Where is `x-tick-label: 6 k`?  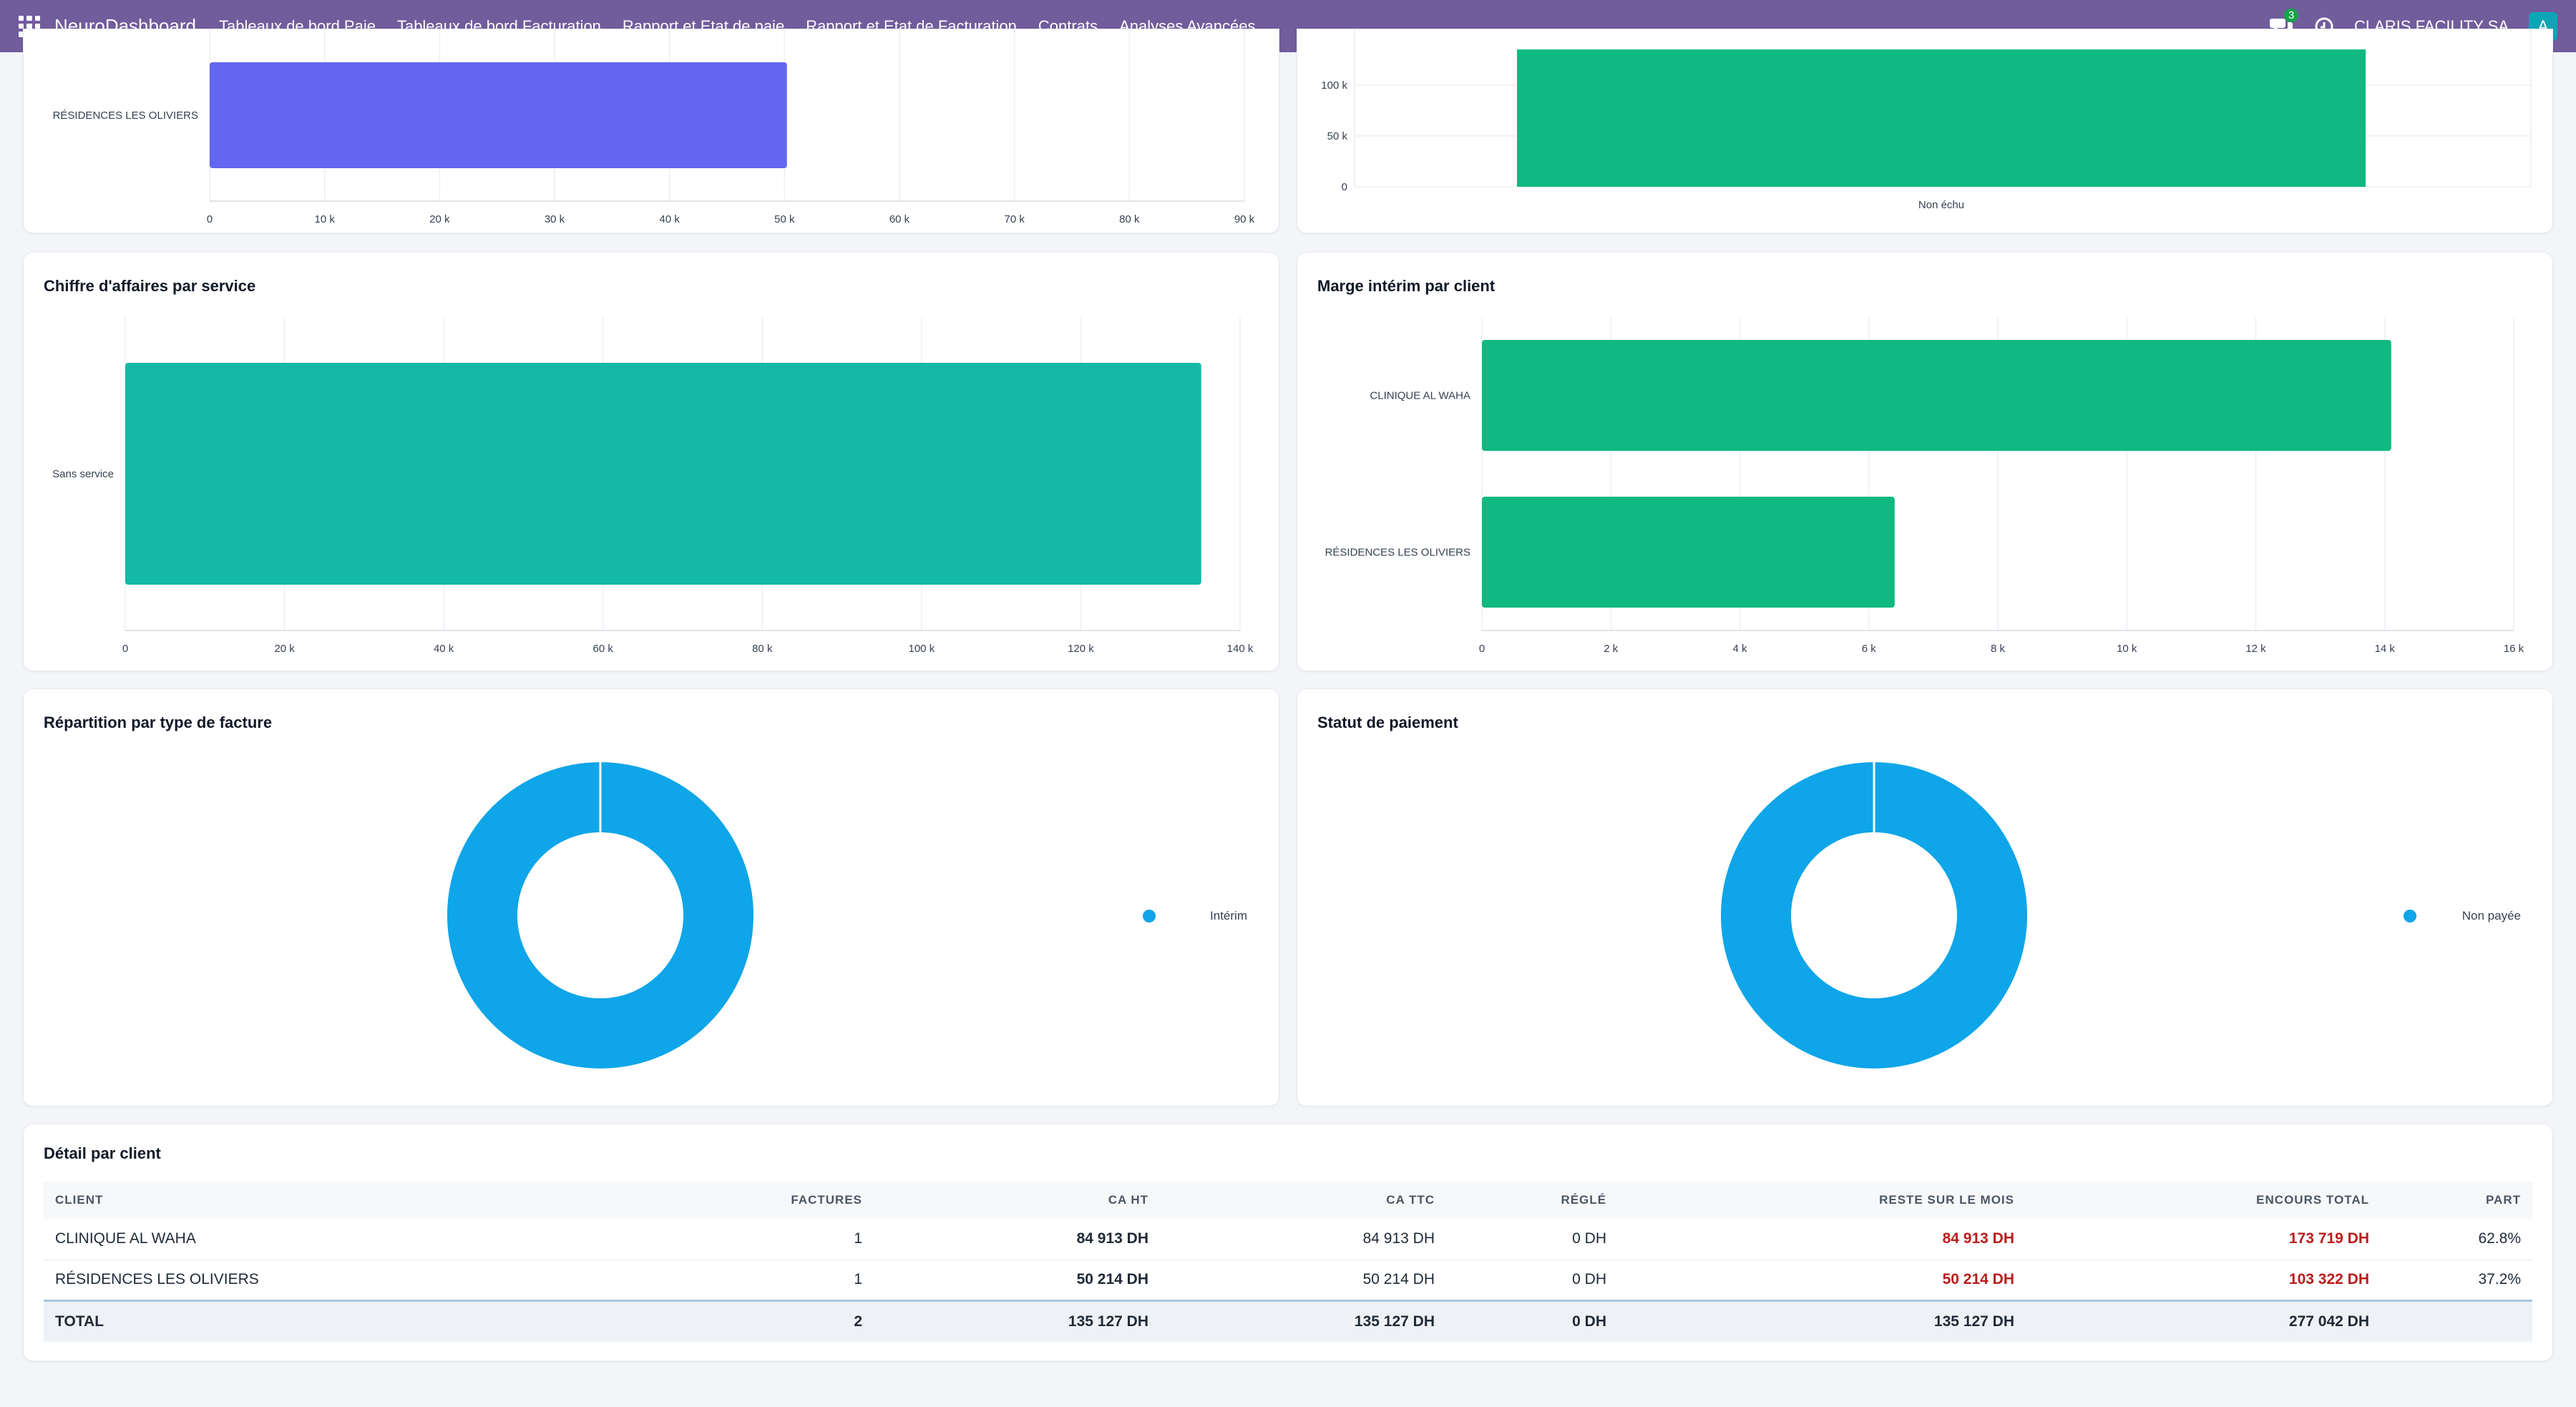
x-tick-label: 6 k is located at coordinates (1869, 649).